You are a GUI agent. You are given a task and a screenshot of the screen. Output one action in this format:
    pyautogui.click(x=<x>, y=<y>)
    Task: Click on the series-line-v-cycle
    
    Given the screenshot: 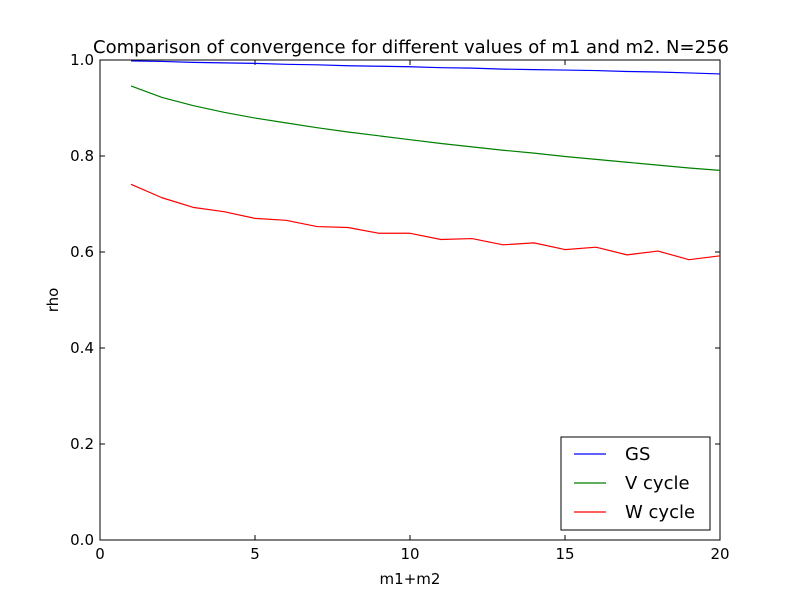 What is the action you would take?
    pyautogui.click(x=425, y=128)
    